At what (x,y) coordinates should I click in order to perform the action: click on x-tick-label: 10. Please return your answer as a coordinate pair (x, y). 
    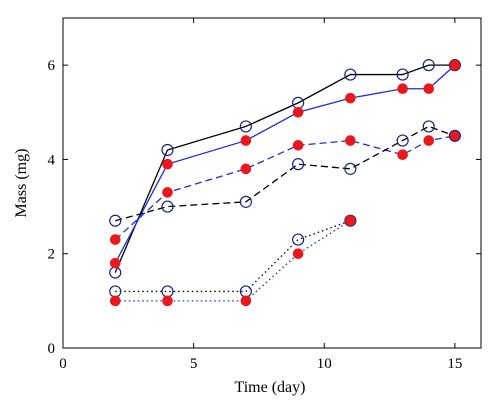
    Looking at the image, I should click on (324, 364).